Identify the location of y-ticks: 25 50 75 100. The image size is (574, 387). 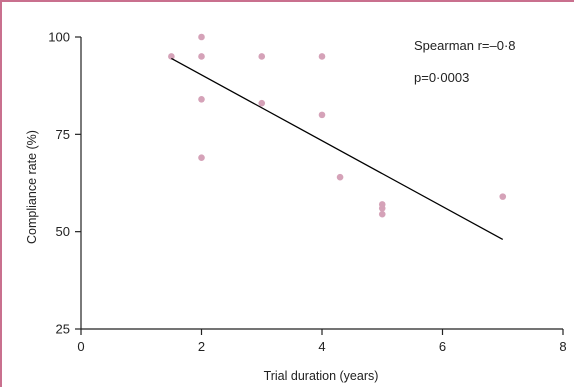
(64, 183).